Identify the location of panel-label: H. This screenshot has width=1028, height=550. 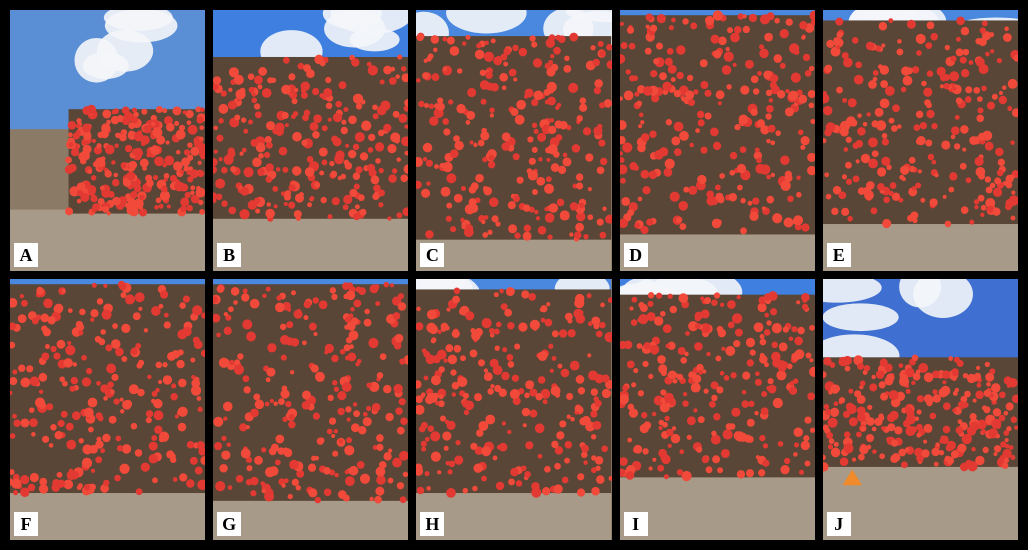
(432, 524).